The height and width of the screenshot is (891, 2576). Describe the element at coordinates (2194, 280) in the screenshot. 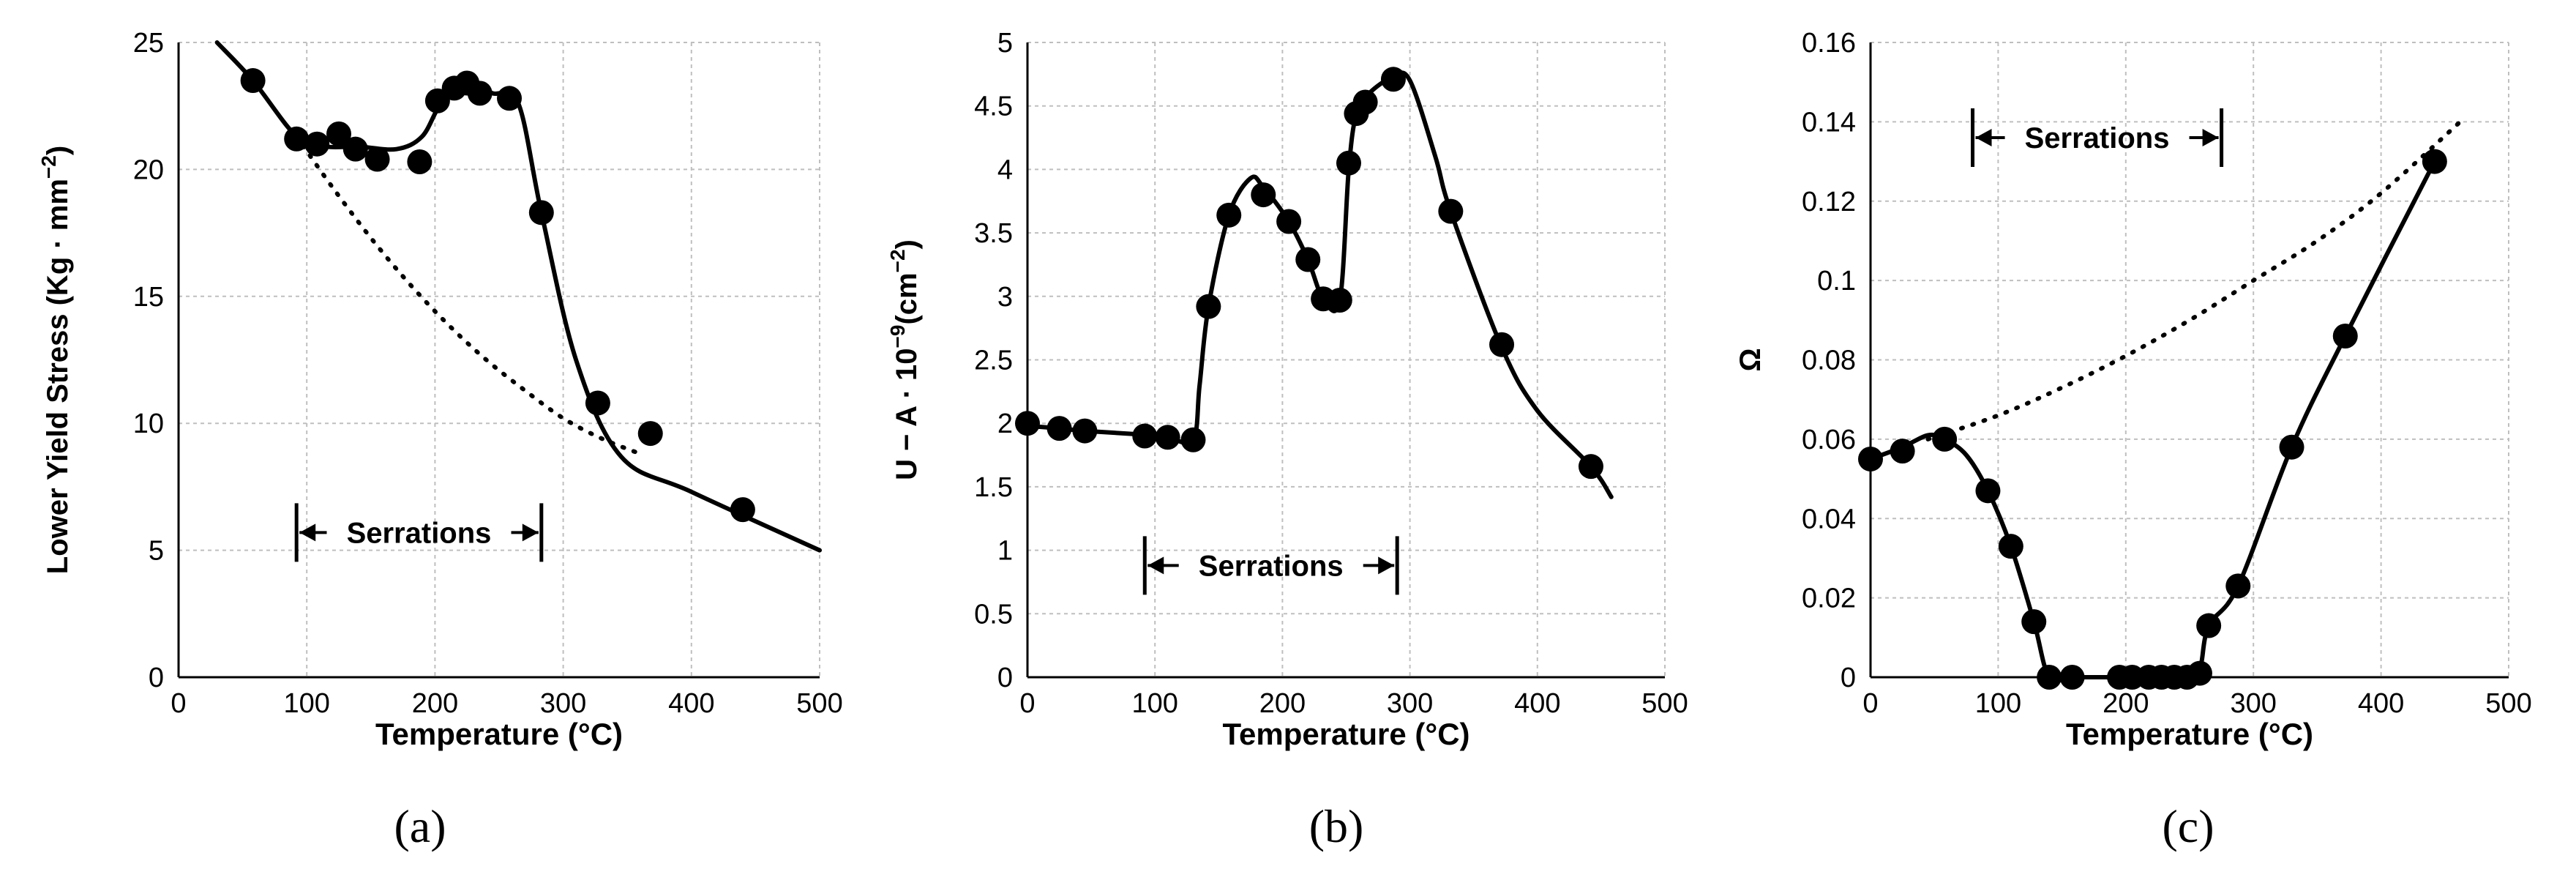

I see `extrapolation-curve` at that location.